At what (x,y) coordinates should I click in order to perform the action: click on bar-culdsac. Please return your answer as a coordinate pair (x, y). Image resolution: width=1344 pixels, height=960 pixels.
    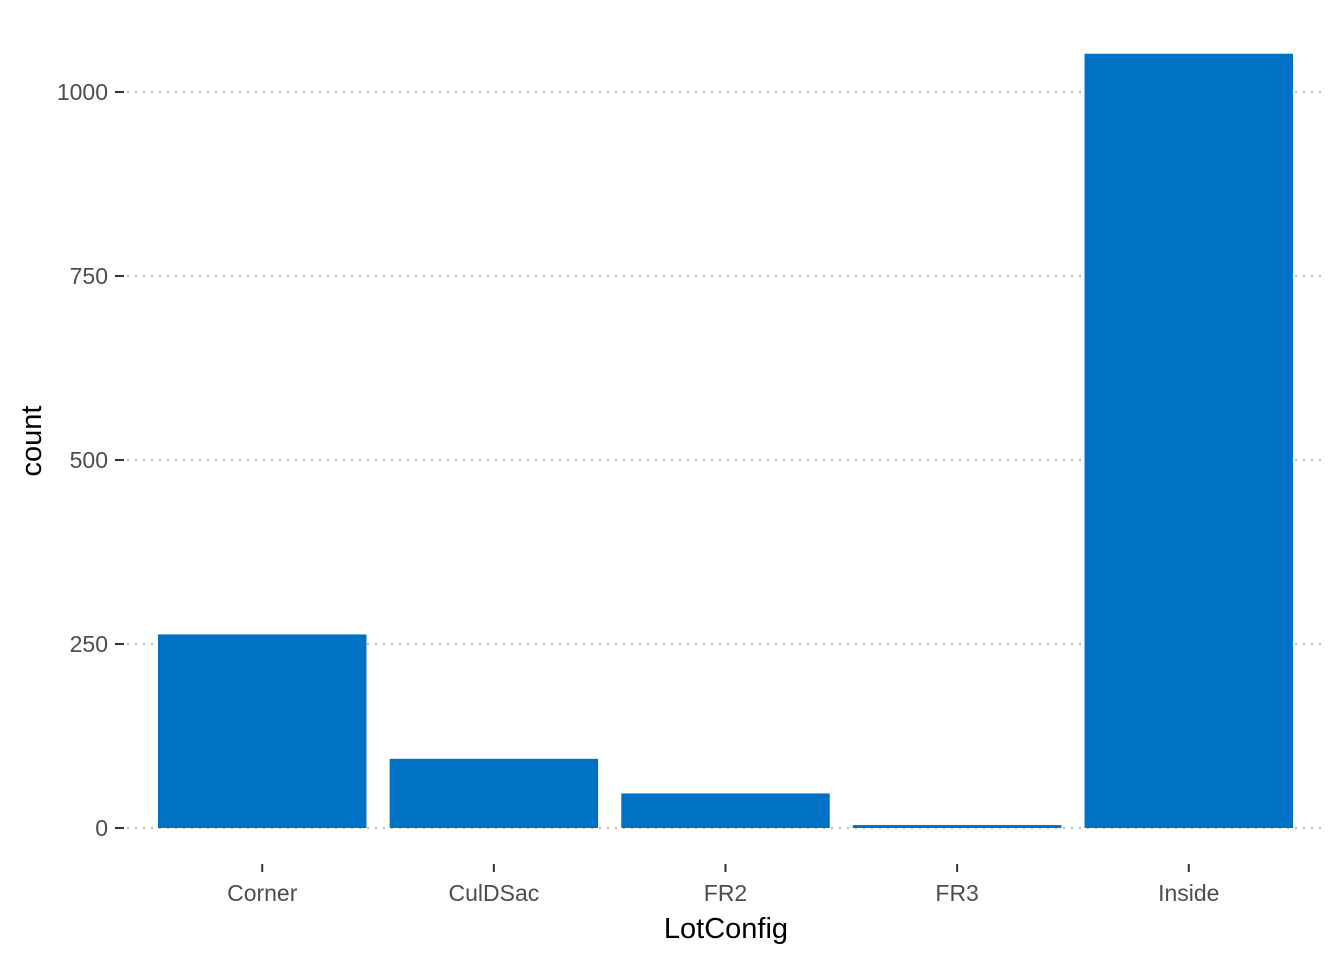
    Looking at the image, I should click on (494, 793).